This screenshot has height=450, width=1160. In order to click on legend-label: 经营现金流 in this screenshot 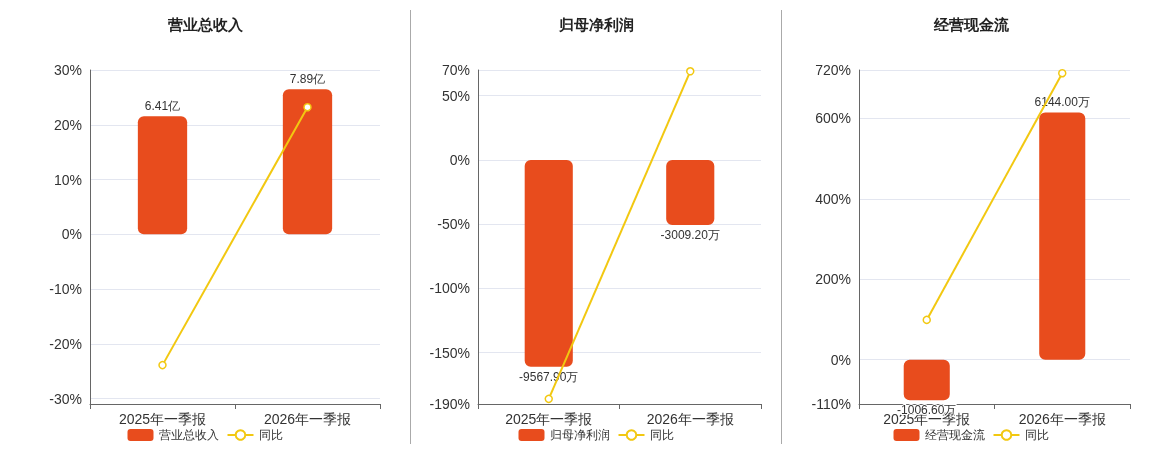, I will do `click(954, 435)`.